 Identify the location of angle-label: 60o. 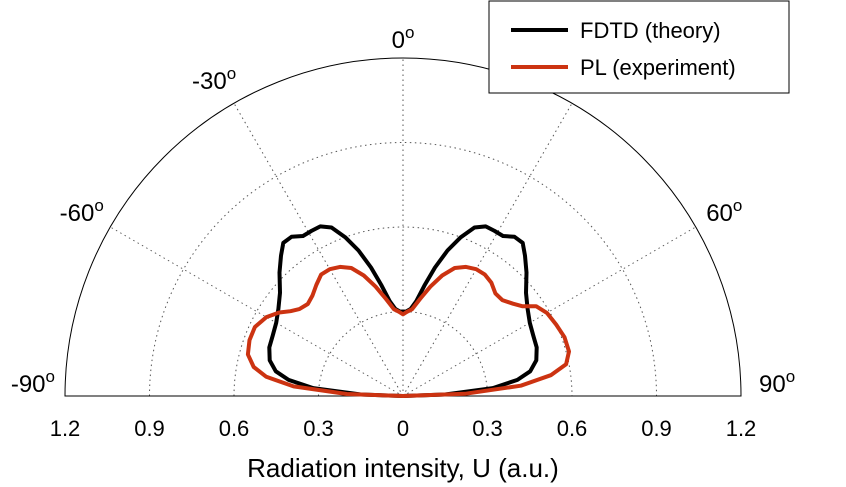
(724, 211).